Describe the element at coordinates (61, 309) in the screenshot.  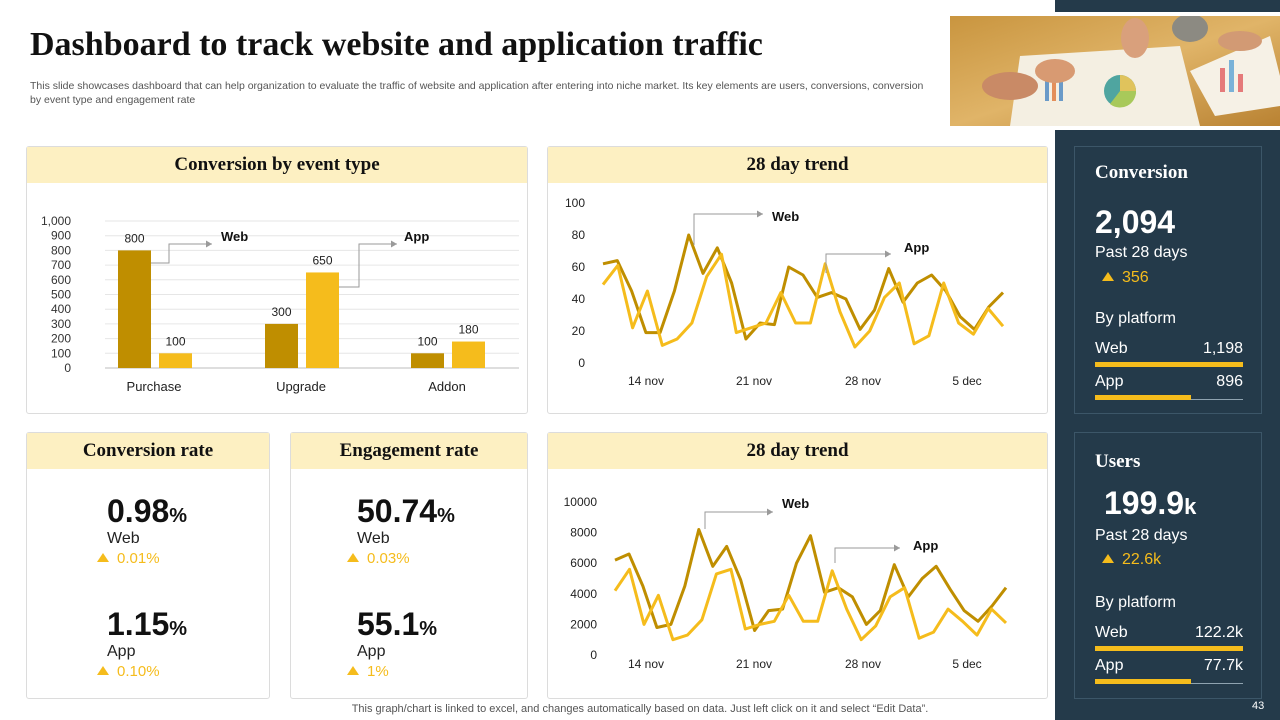
I see `y-tick-label: 400` at that location.